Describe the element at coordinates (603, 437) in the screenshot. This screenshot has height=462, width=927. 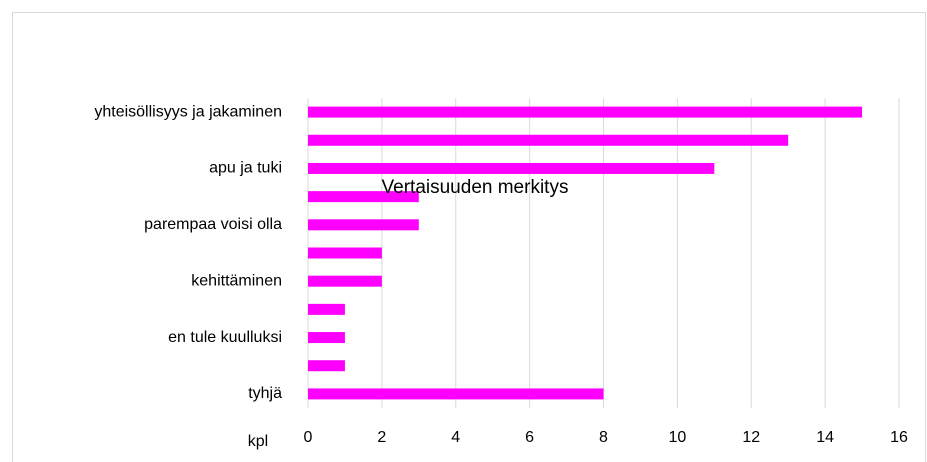
I see `x-tick-label: 8` at that location.